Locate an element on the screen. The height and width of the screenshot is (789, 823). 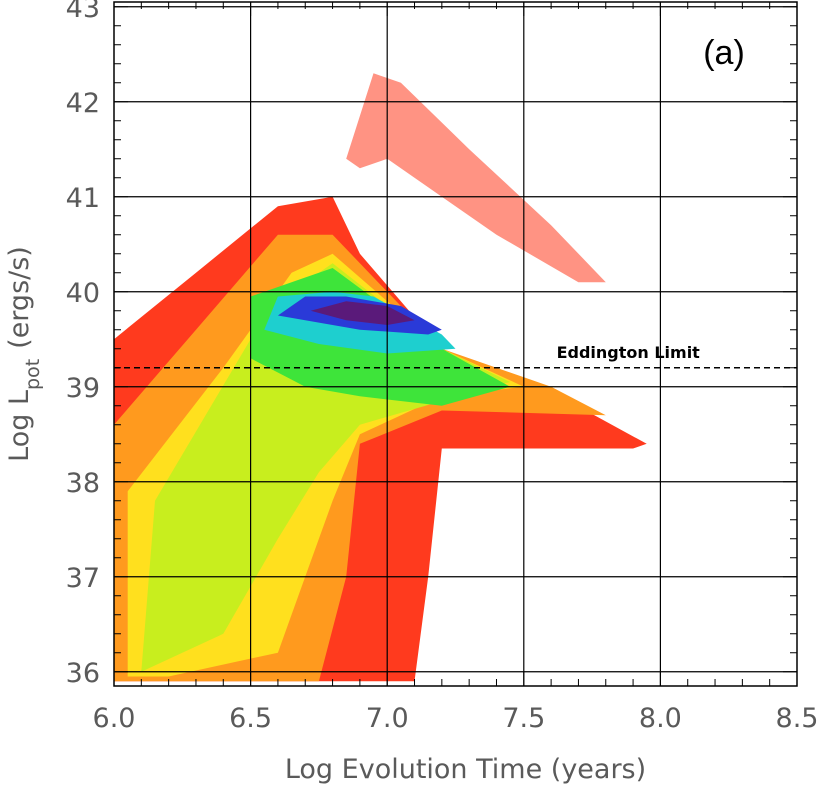
x-axis-title: Log Evolution Time (years) is located at coordinates (465, 769).